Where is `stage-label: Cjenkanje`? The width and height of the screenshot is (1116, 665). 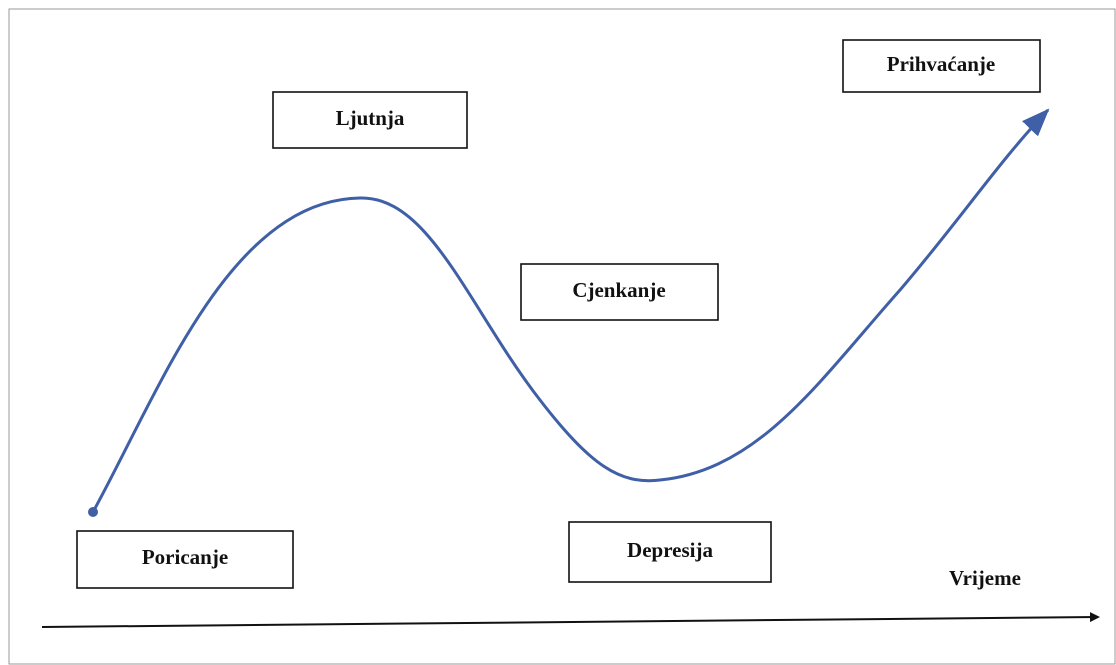
stage-label: Cjenkanje is located at coordinates (618, 290).